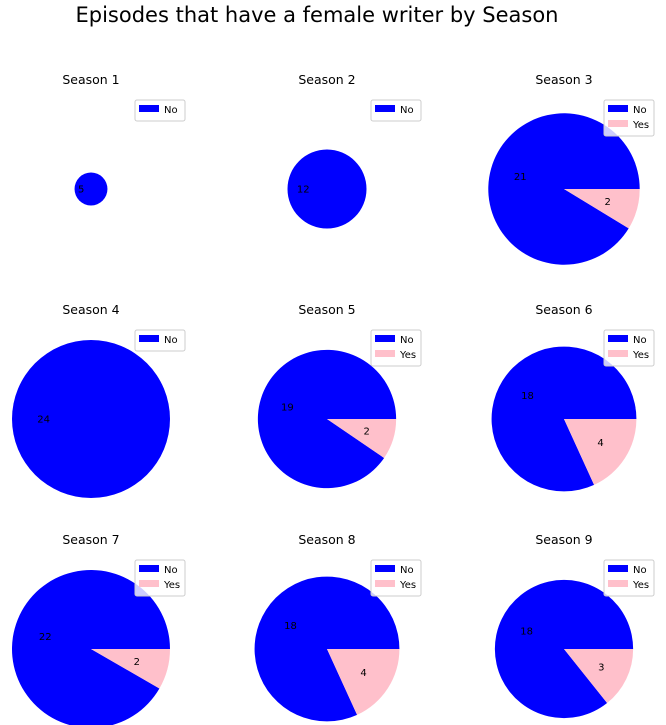 The width and height of the screenshot is (666, 725). Describe the element at coordinates (45, 637) in the screenshot. I see `slice-value-label: 22` at that location.